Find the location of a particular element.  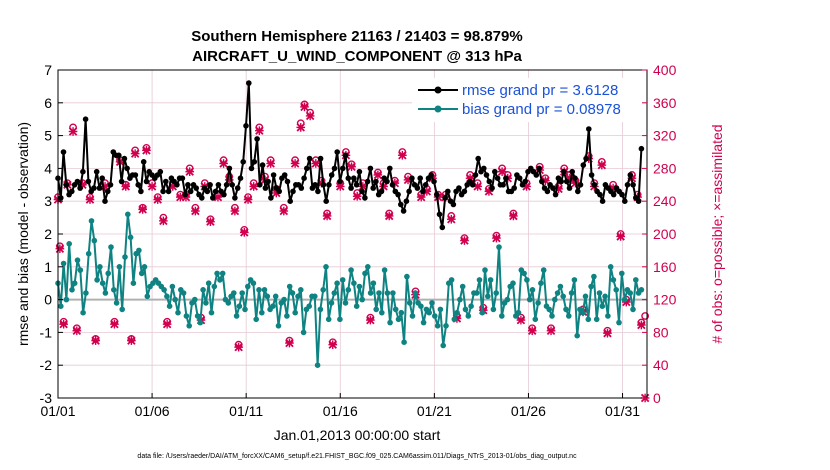

y-axis-label: rmse and bias (model - observation) is located at coordinates (23, 234).